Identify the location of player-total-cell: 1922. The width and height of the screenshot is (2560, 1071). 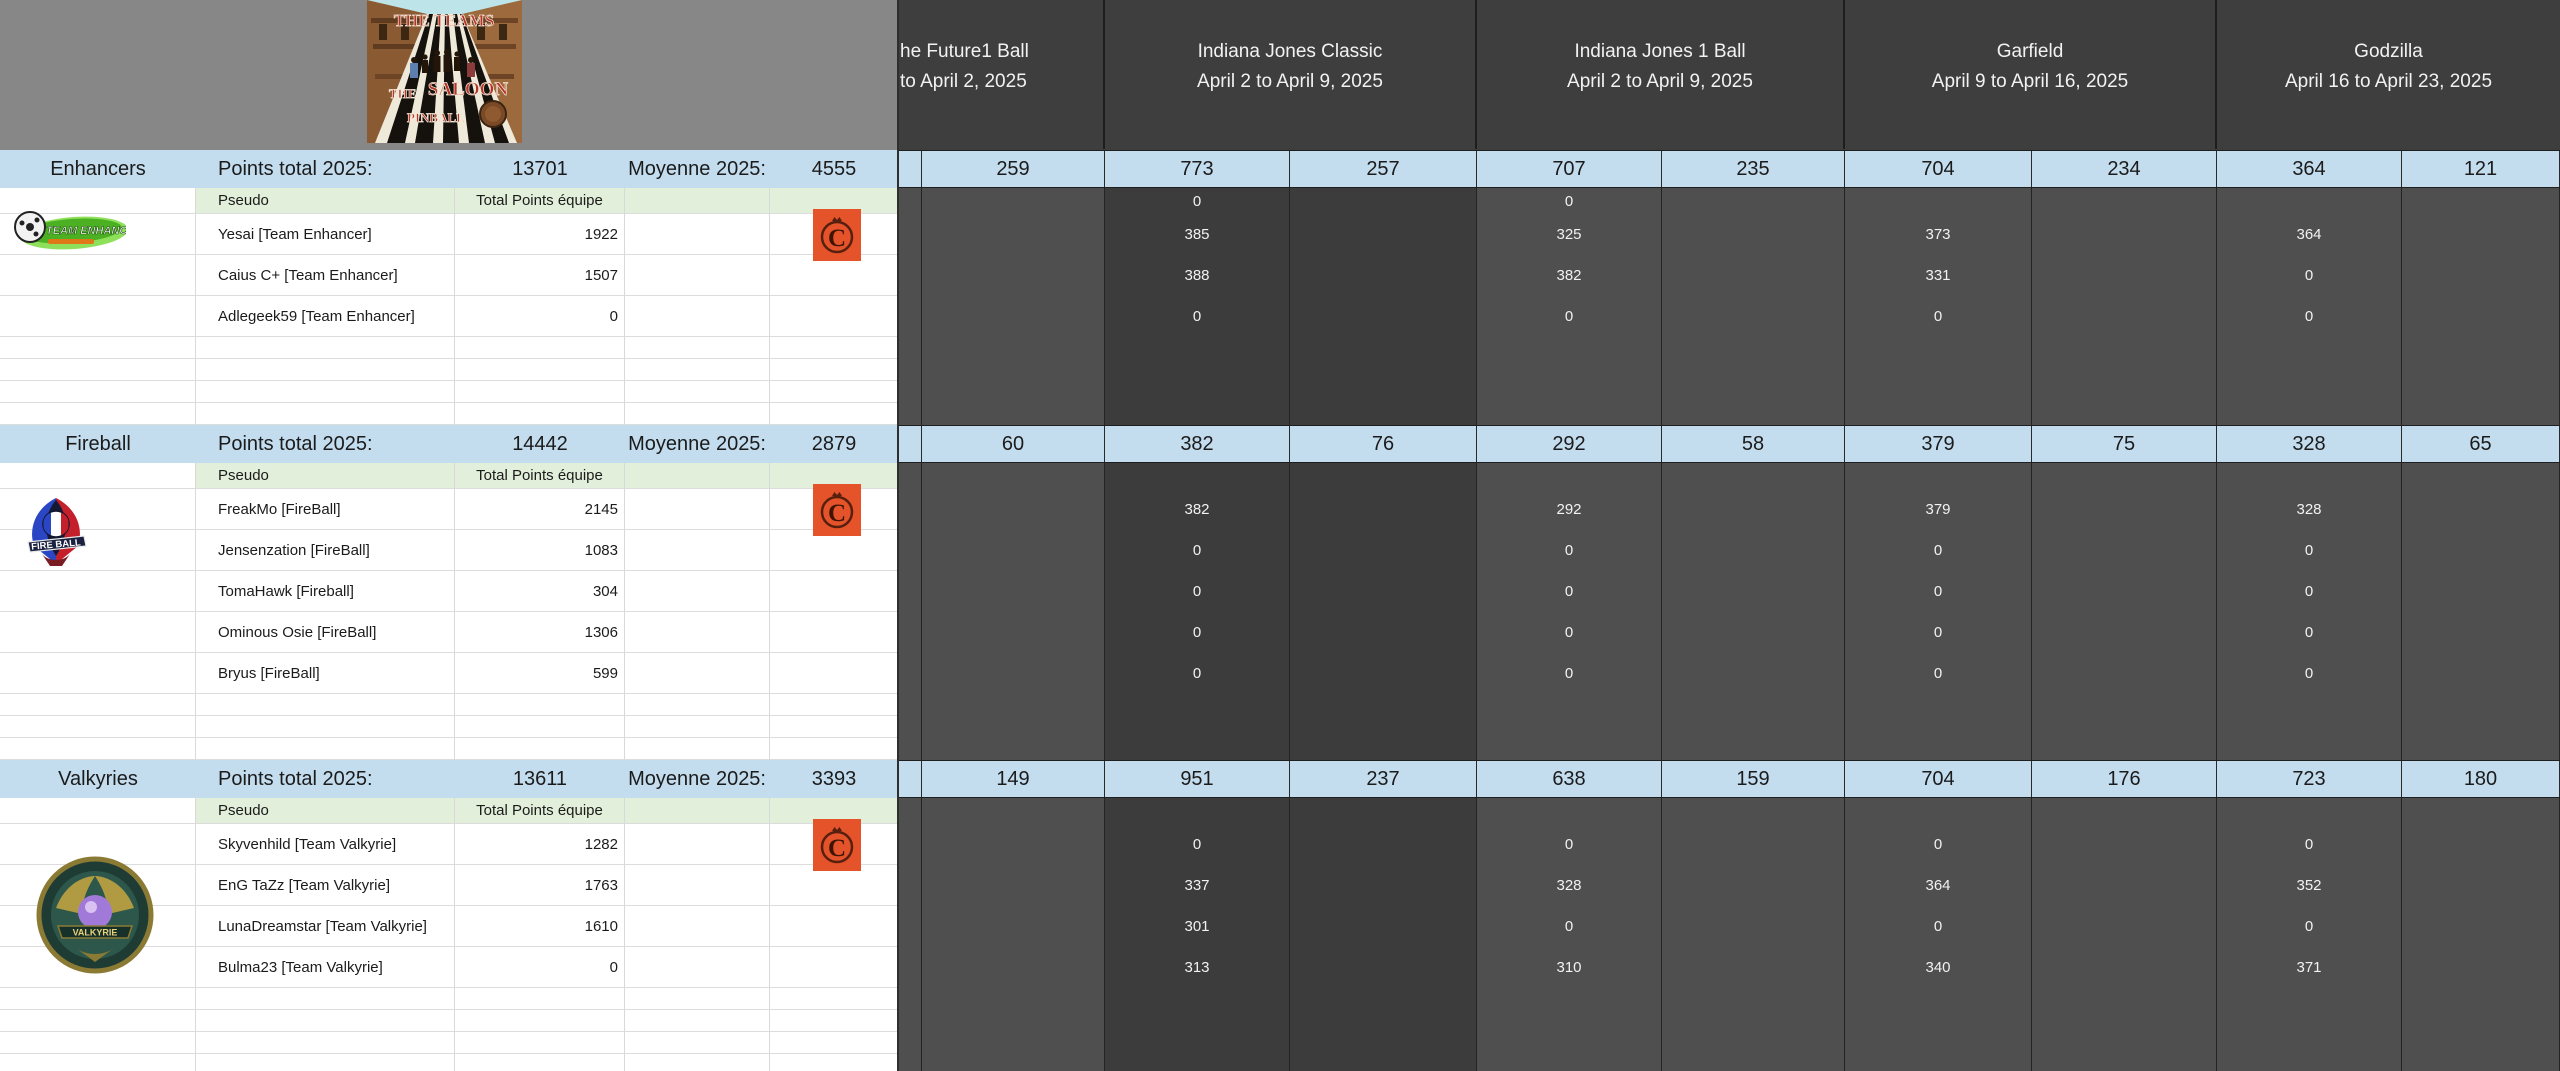
(540, 234).